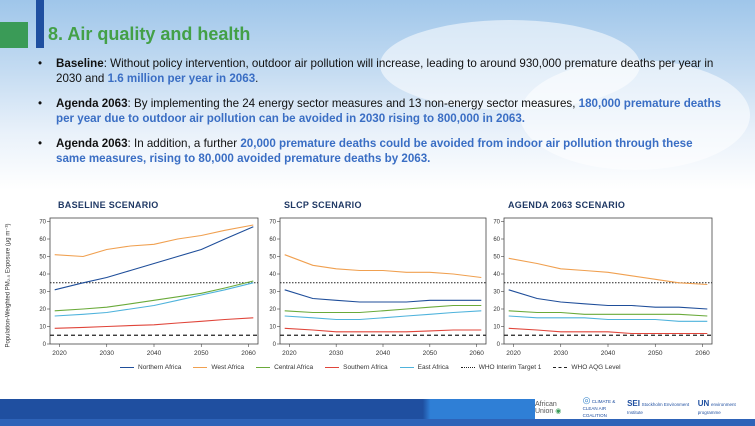  Describe the element at coordinates (108, 205) in the screenshot. I see `chart-title-baseline: BASELINE SCENARIO` at that location.